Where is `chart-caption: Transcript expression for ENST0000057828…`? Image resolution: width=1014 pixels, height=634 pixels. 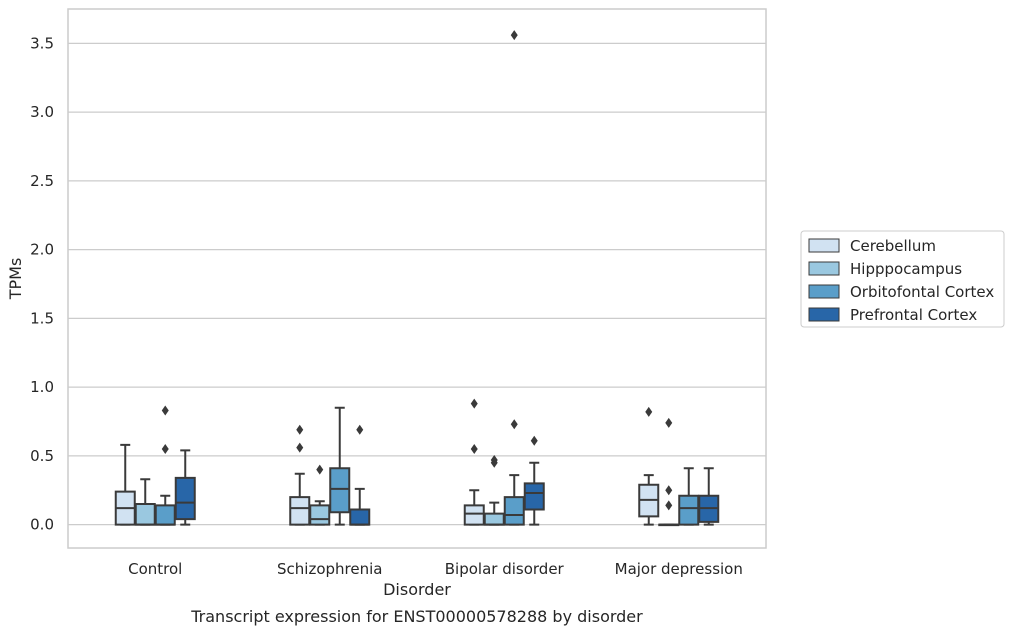 chart-caption: Transcript expression for ENST0000057828… is located at coordinates (416, 616).